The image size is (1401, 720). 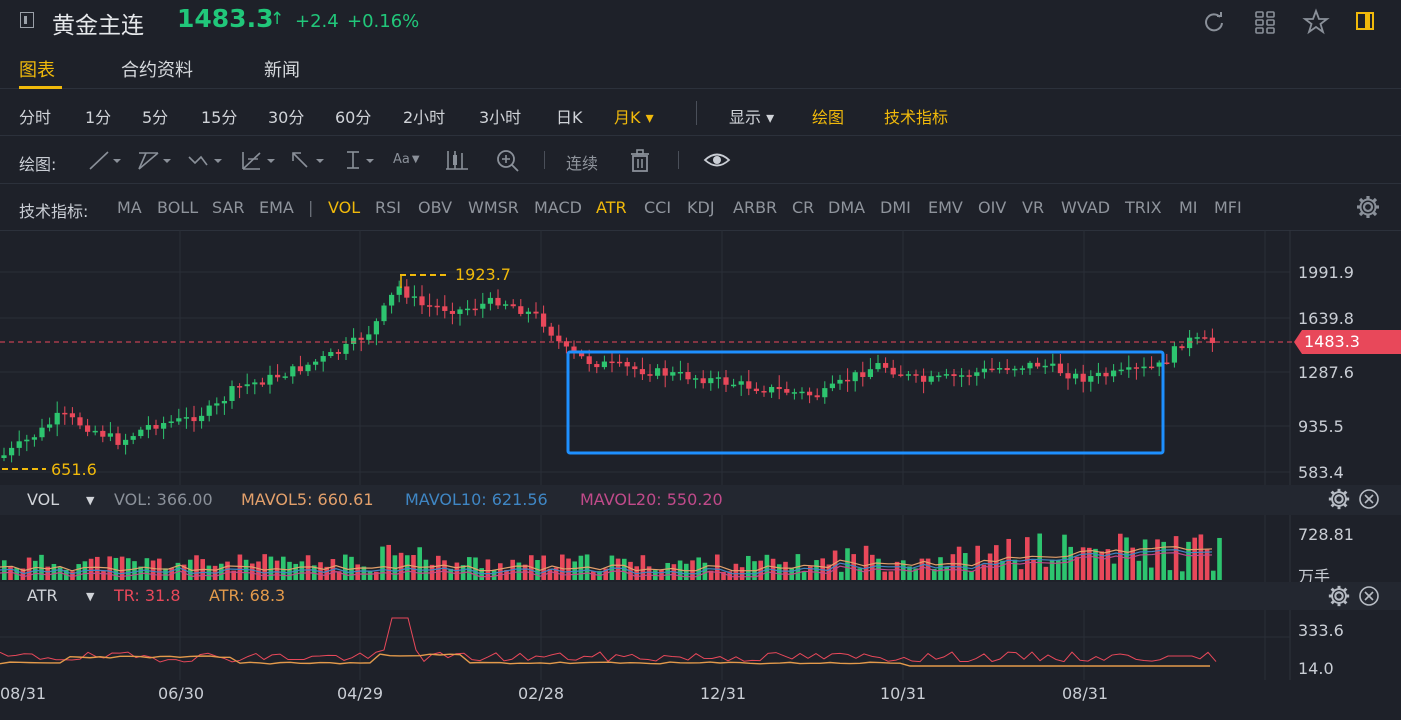 I want to click on indicator-wvad: WVAD, so click(x=1086, y=207).